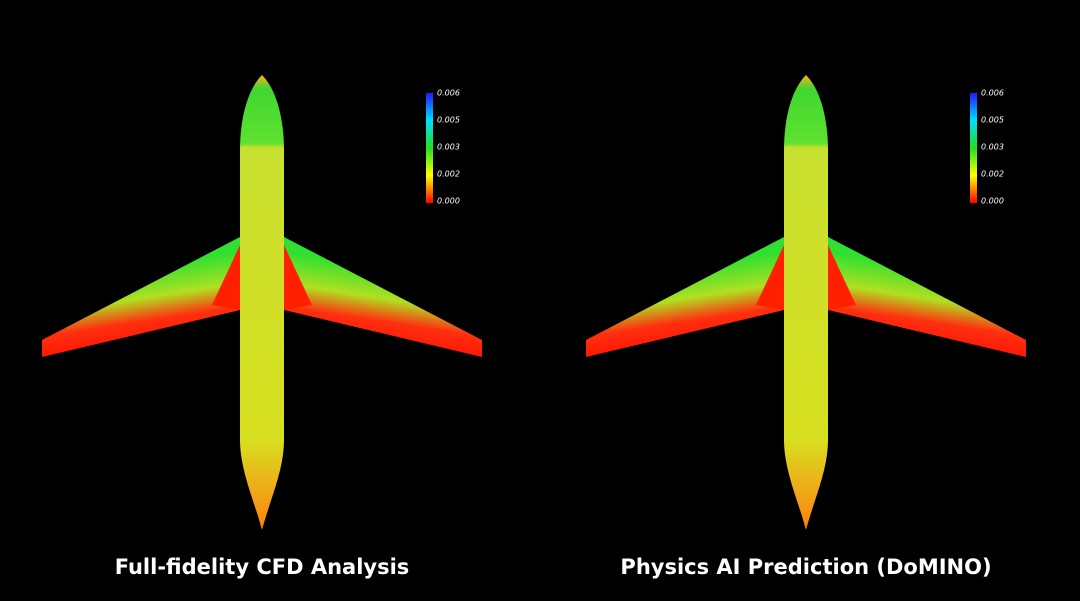 The width and height of the screenshot is (1080, 601). Describe the element at coordinates (805, 567) in the screenshot. I see `caption: Physics AI Prediction (DoMINO)` at that location.